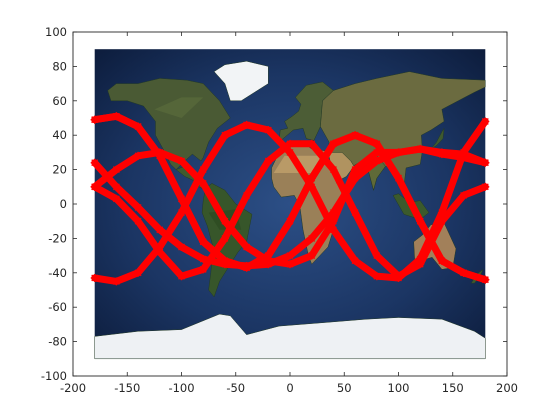 The width and height of the screenshot is (560, 420). Describe the element at coordinates (437, 139) in the screenshot. I see `japan-landmass` at that location.